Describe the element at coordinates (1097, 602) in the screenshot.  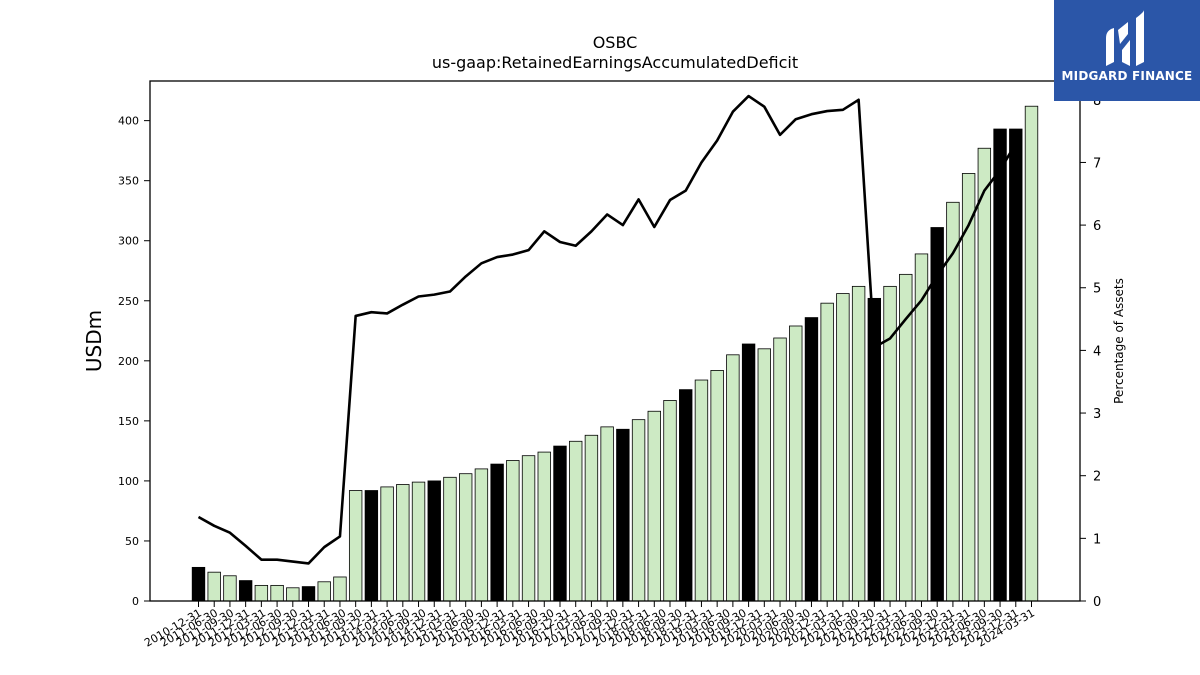
I see `y2-tick-label: 0` at that location.